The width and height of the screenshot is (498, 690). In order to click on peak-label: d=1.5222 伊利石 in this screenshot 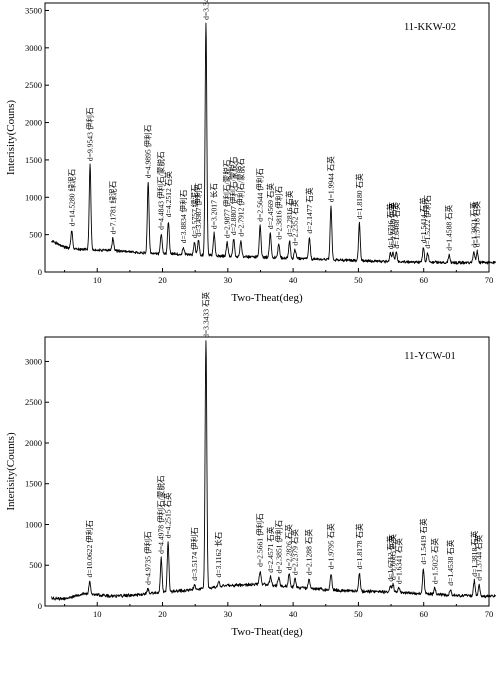, I will do `click(427, 222)`.